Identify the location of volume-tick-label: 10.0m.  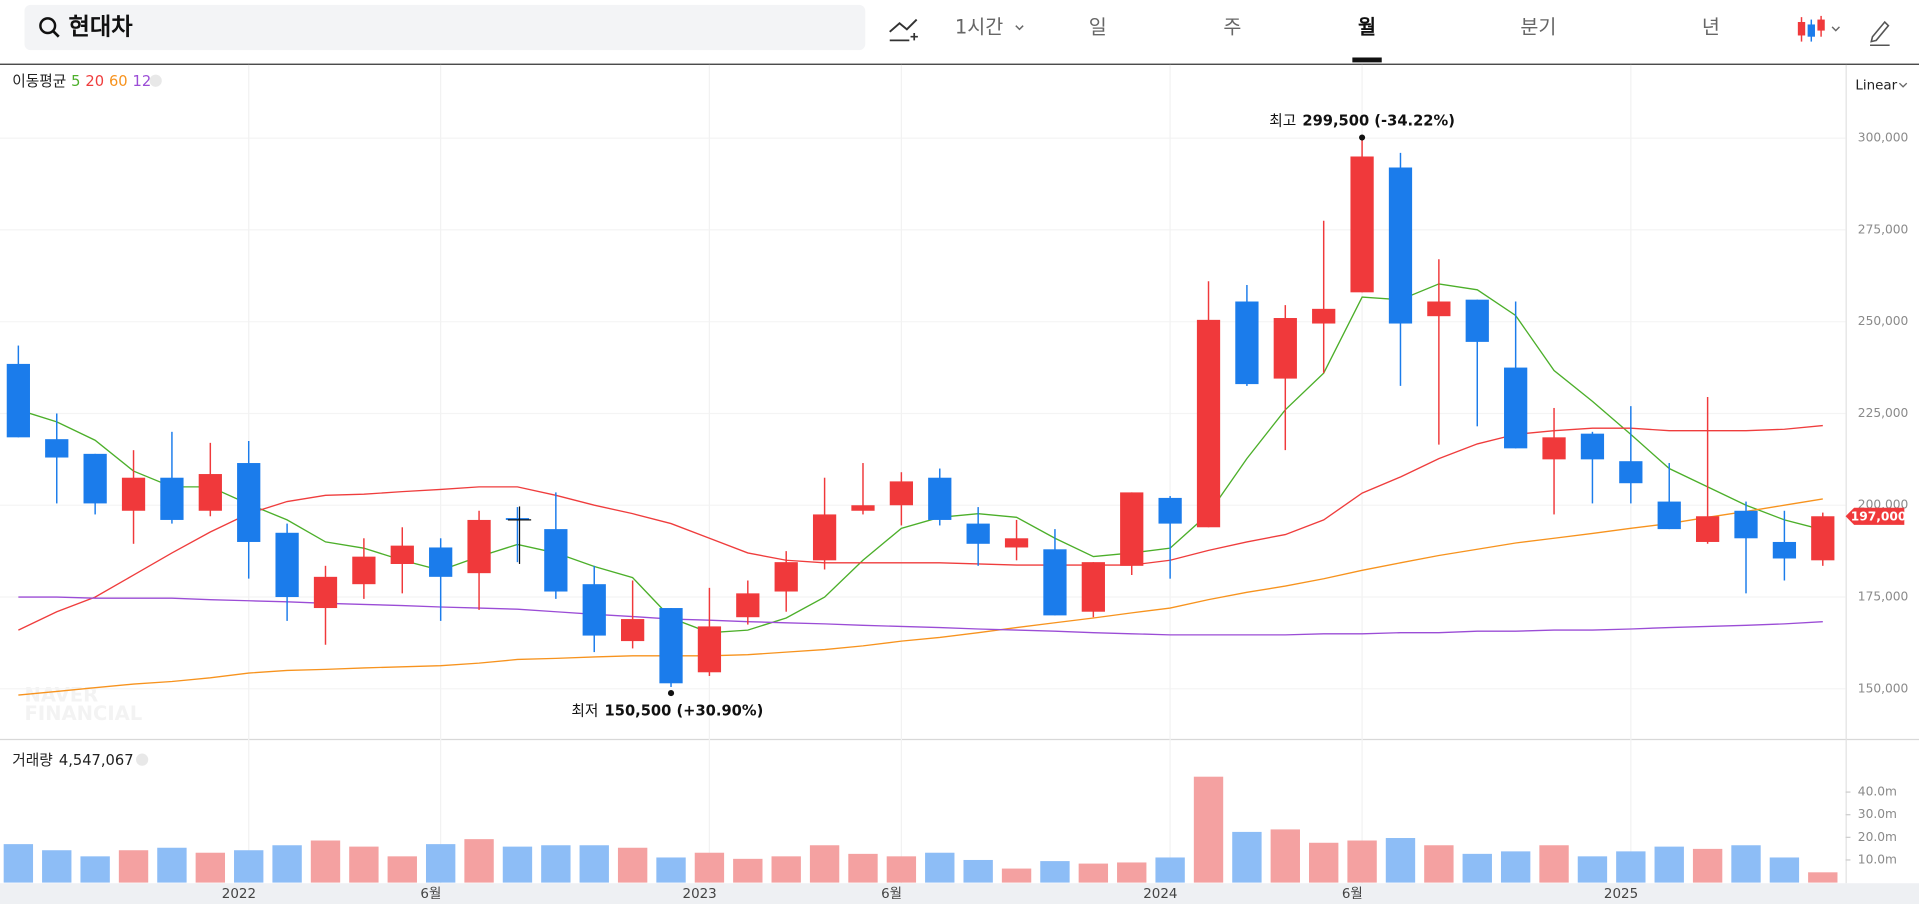
(1877, 859).